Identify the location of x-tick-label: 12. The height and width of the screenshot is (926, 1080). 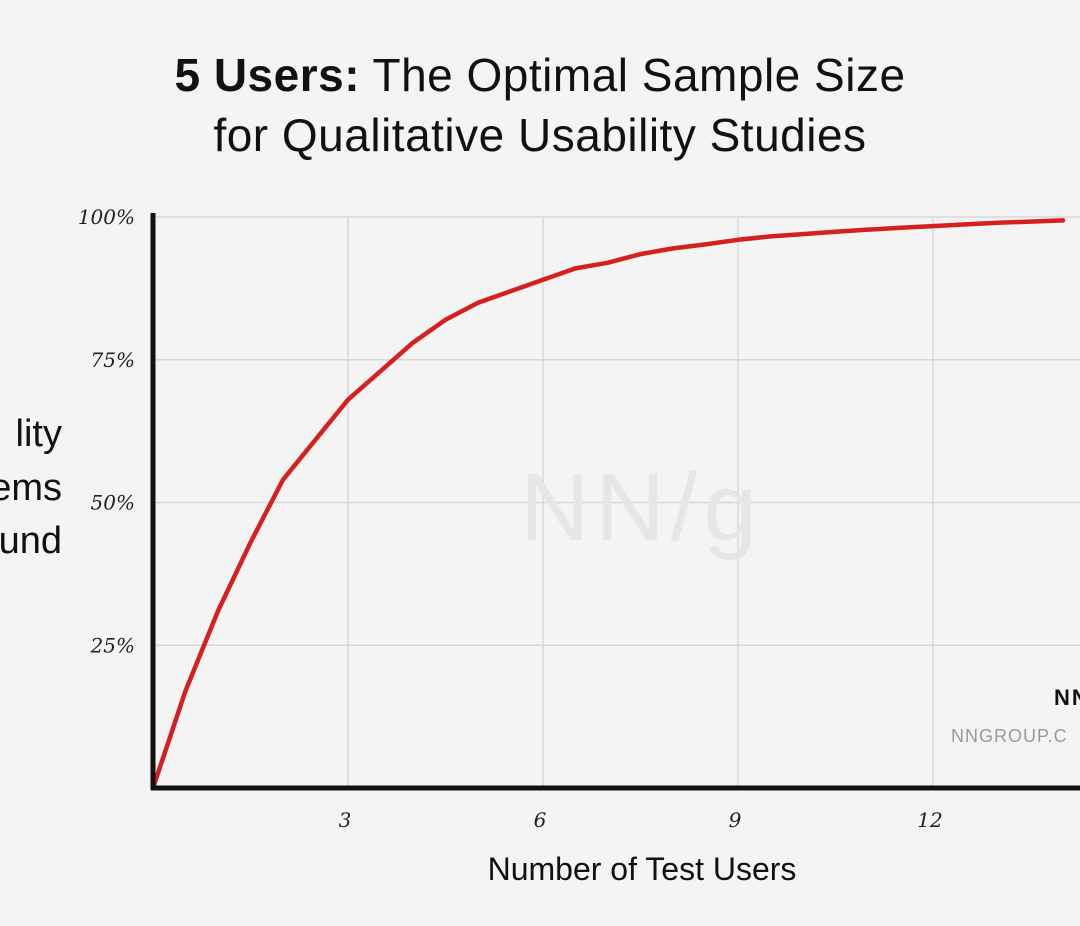
(929, 820).